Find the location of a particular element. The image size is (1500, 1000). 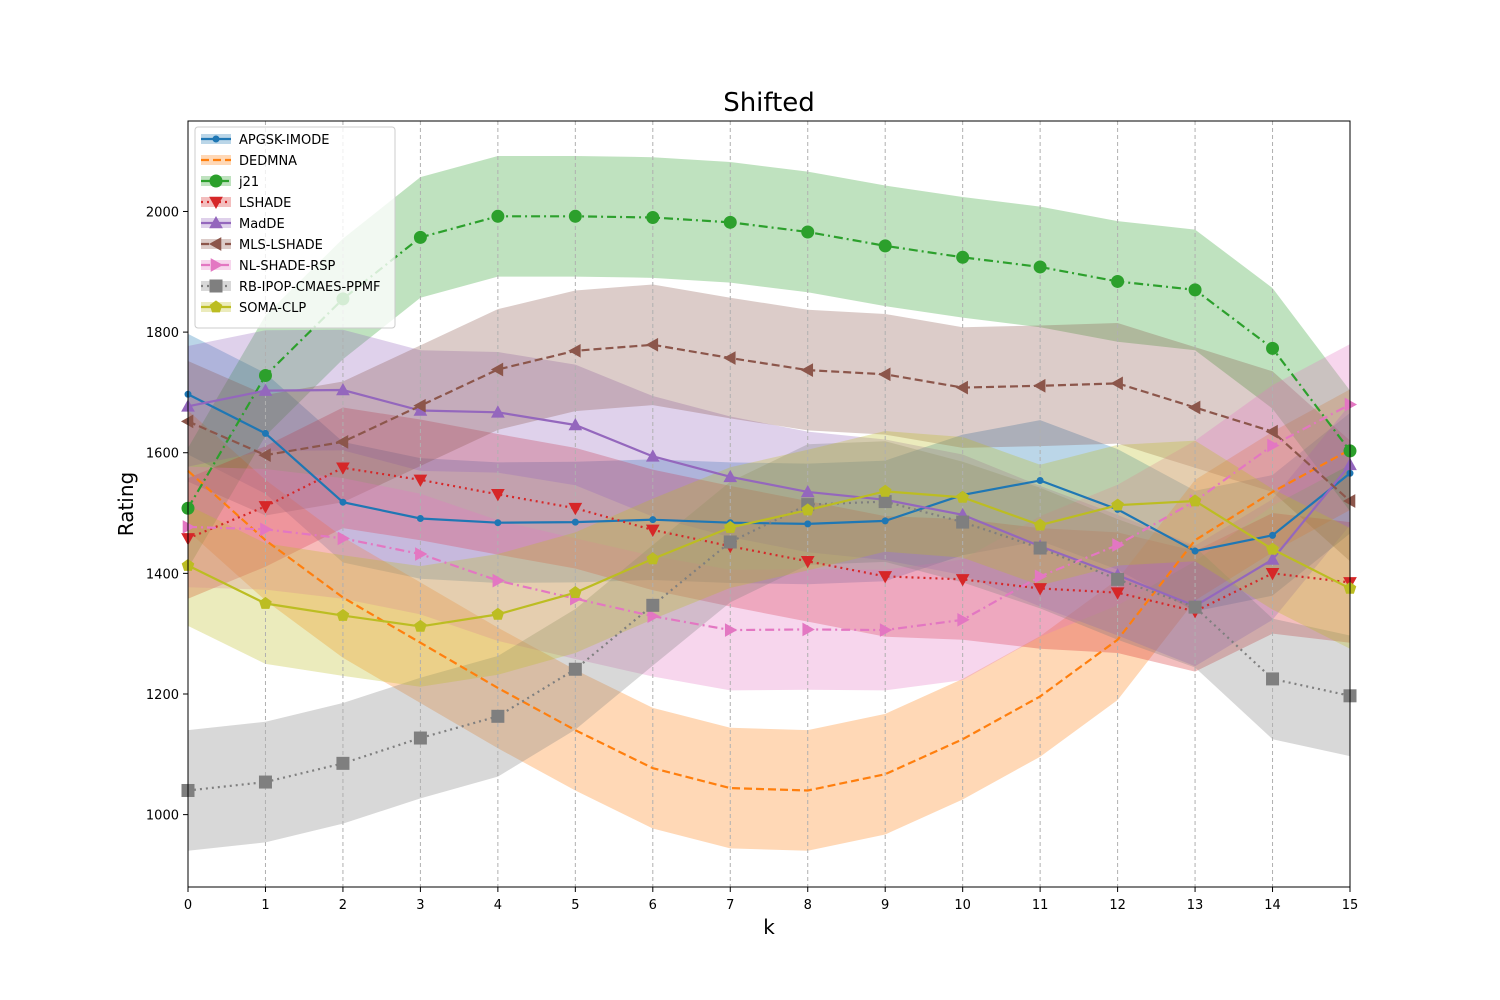

y-tick-label-1600: 1600 is located at coordinates (162, 454).